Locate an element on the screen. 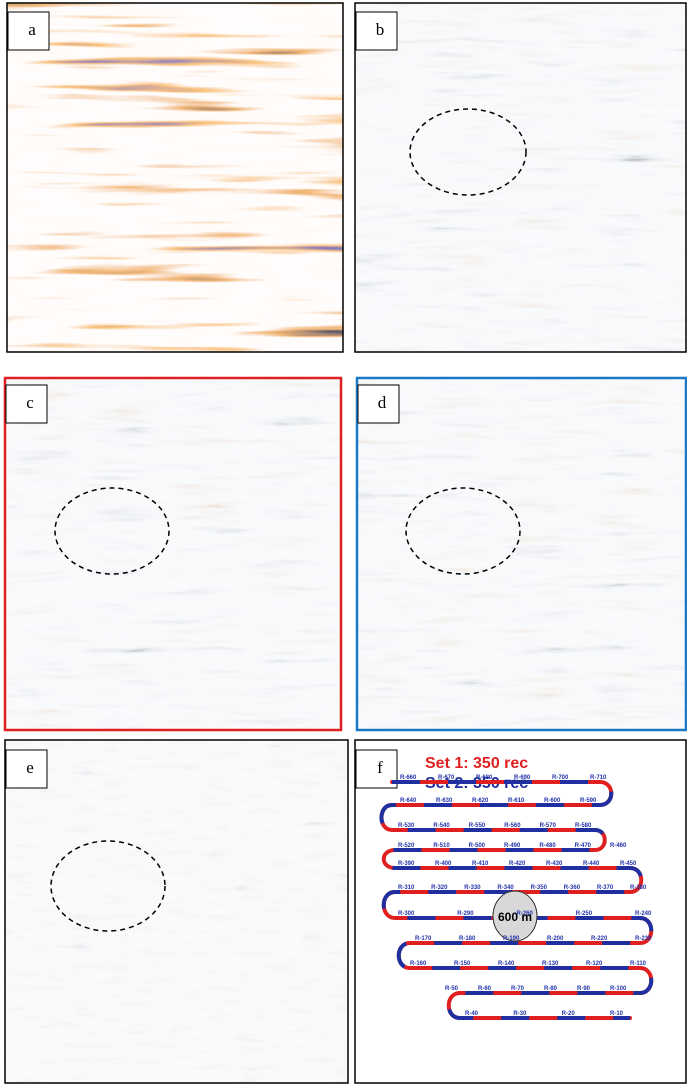 The height and width of the screenshot is (1084, 687). receiver-label: R-440 is located at coordinates (591, 864).